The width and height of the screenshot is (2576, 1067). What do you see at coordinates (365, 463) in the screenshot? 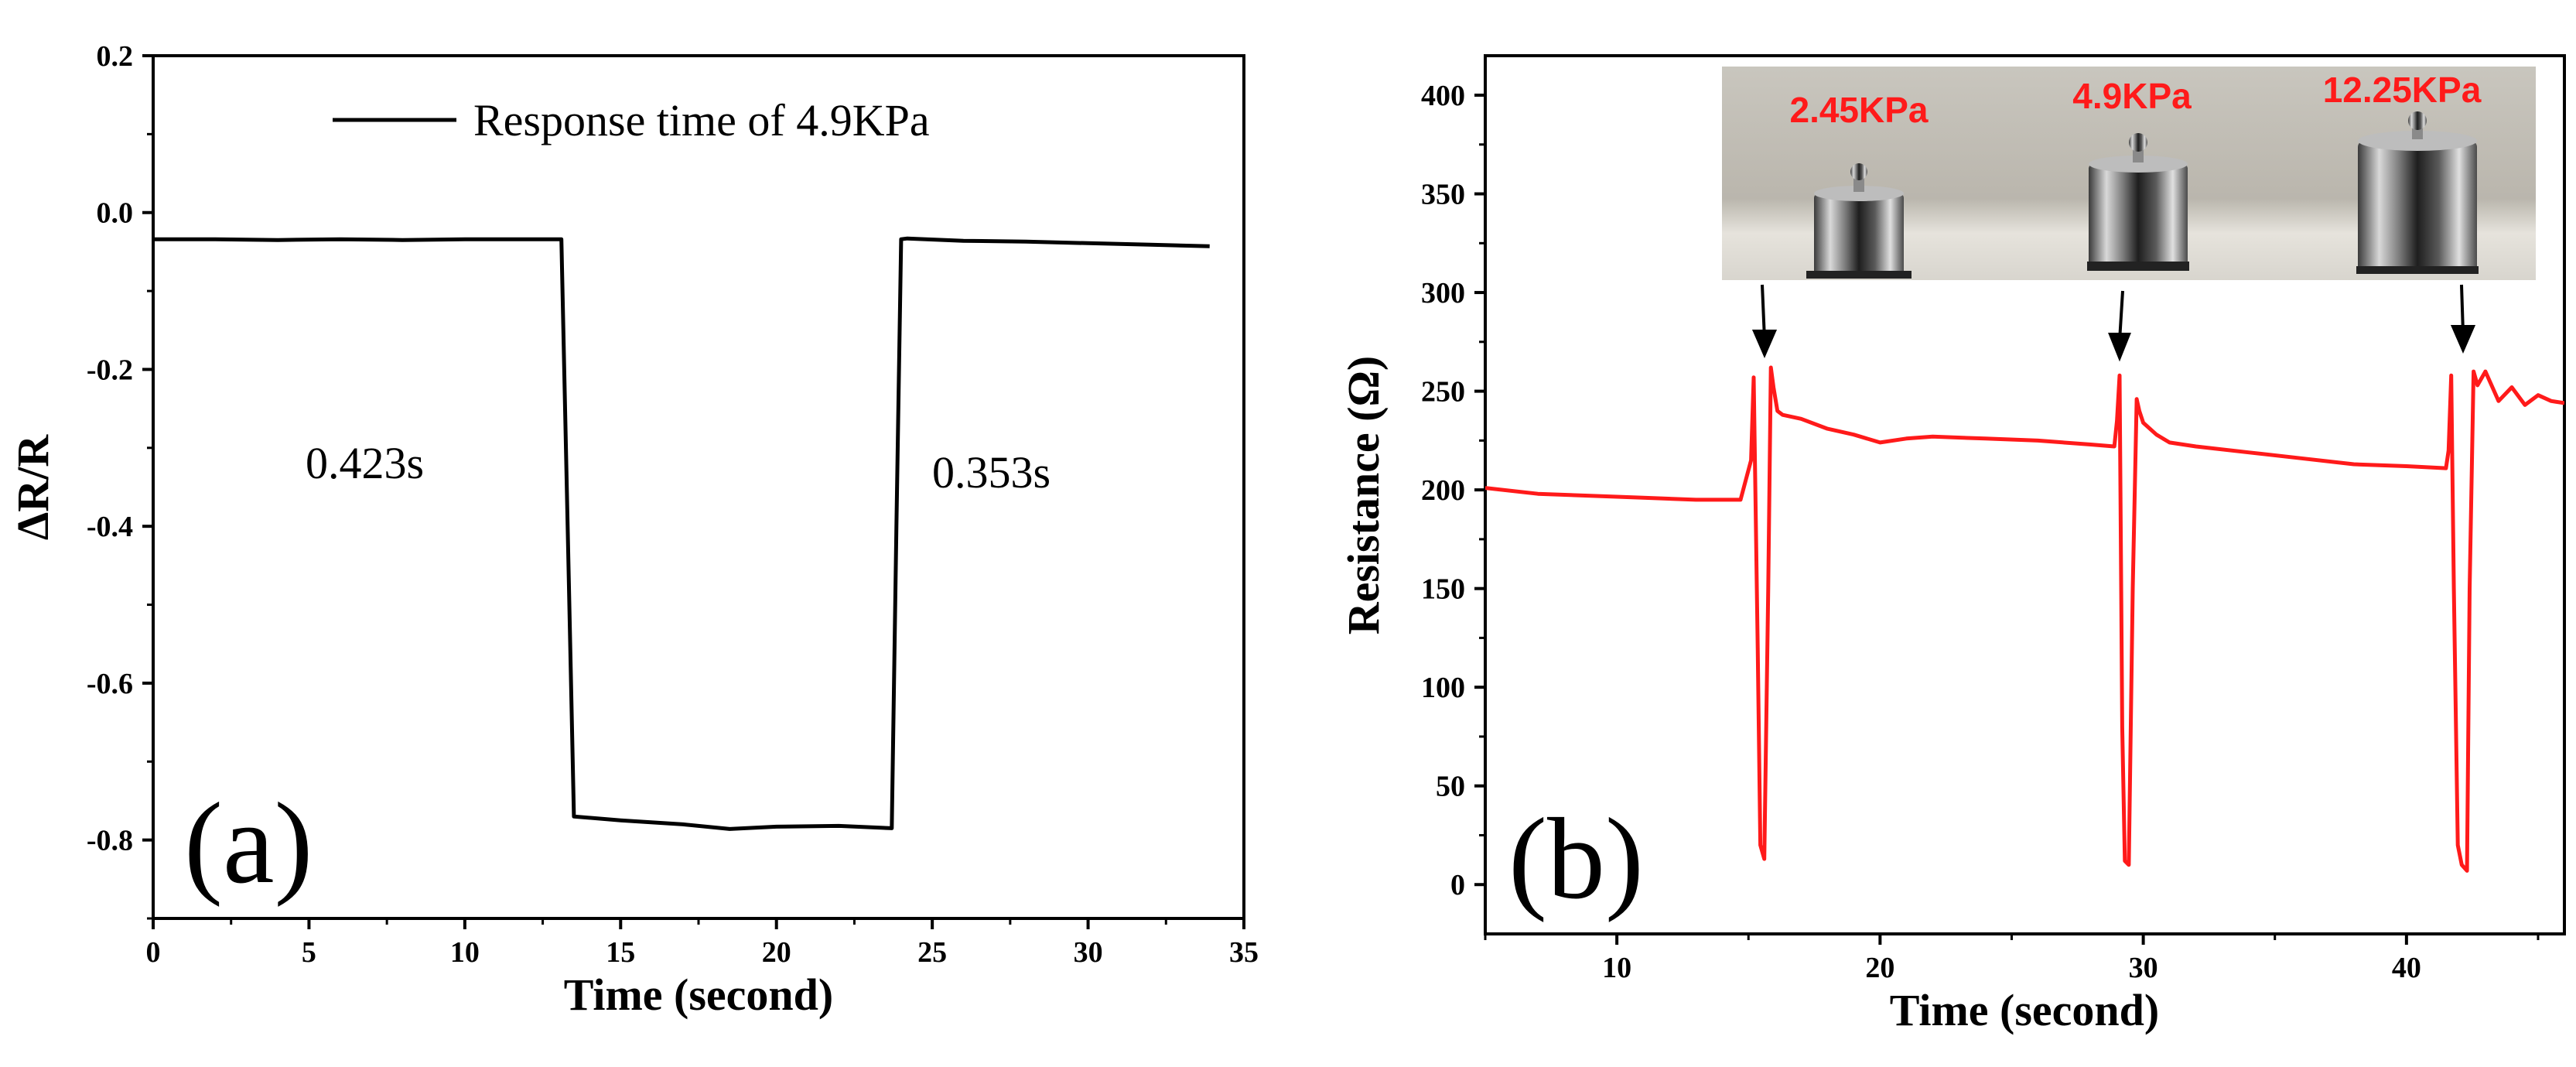
I see `panel-a-response-annotation: 0.423s` at bounding box center [365, 463].